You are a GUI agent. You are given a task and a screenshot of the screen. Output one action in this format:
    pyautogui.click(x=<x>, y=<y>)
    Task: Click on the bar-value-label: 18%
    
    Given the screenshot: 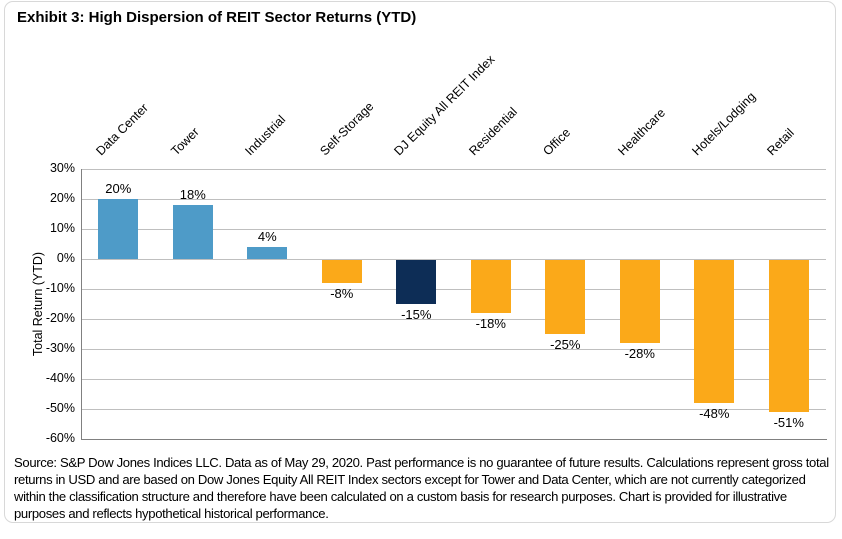 What is the action you would take?
    pyautogui.click(x=192, y=194)
    